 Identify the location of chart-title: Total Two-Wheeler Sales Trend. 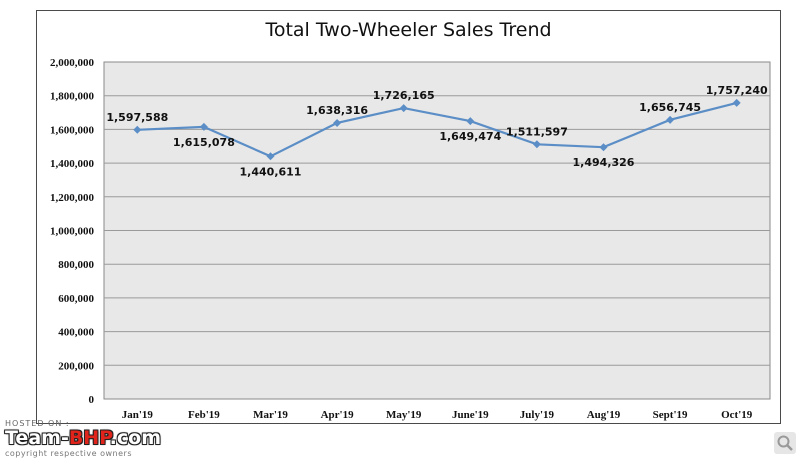
(408, 30).